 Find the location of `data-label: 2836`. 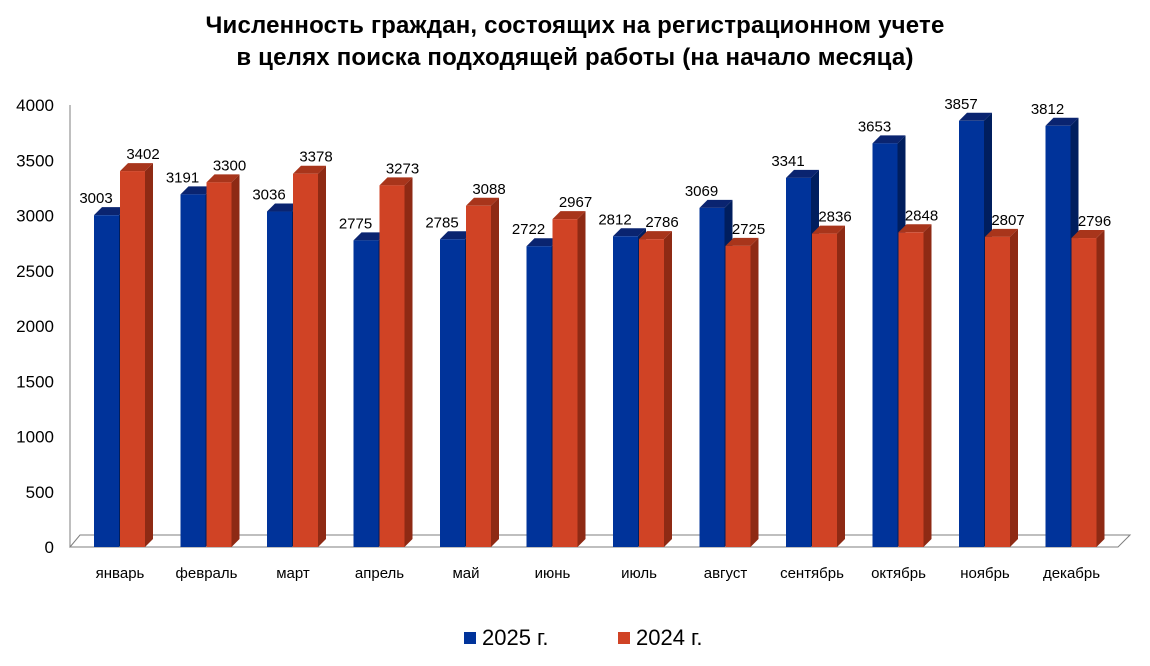

data-label: 2836 is located at coordinates (834, 217).